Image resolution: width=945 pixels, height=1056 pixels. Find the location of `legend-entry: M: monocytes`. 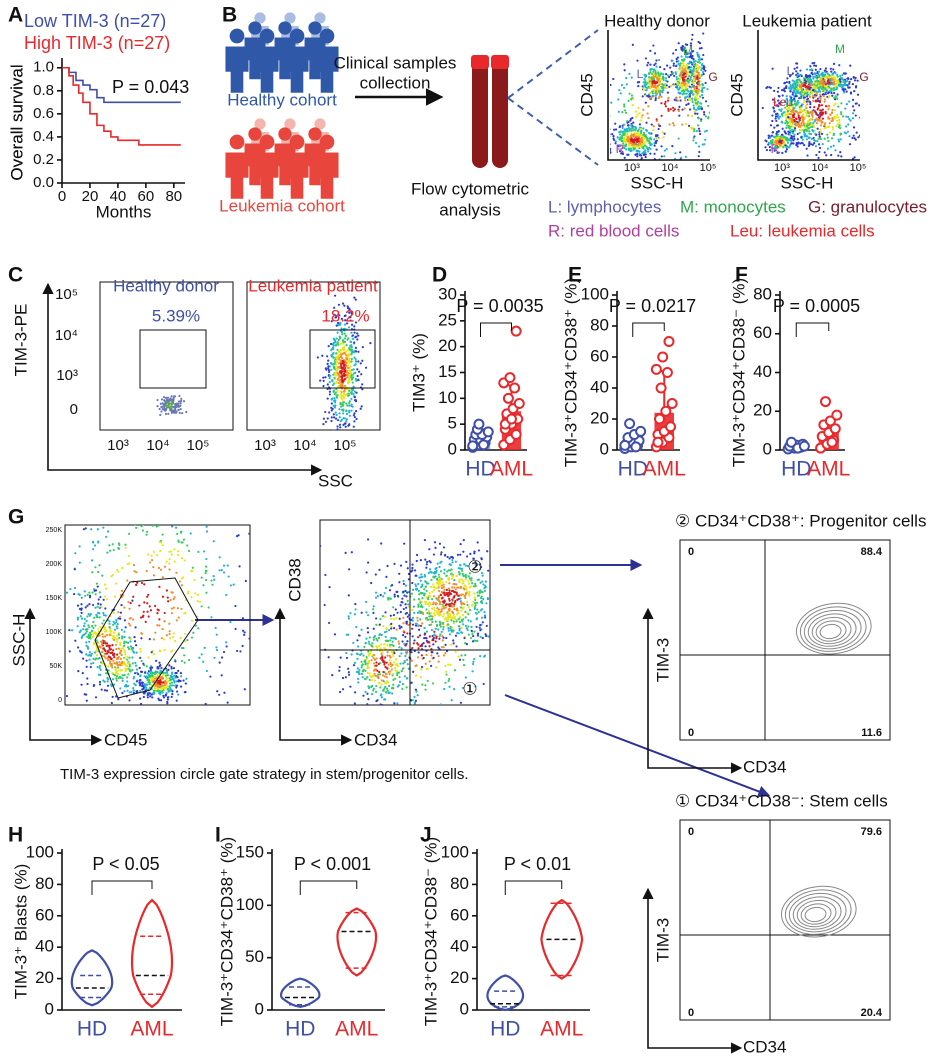

legend-entry: M: monocytes is located at coordinates (733, 206).